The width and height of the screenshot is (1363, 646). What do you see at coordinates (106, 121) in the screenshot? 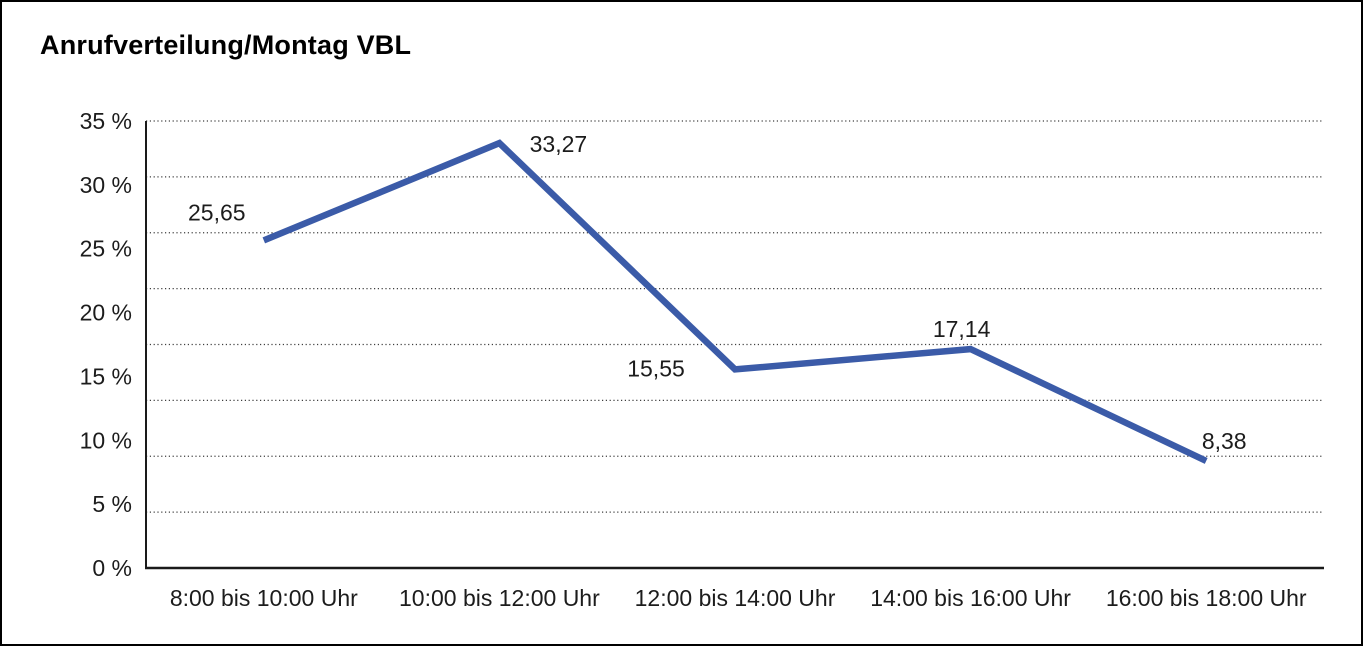
I see `y-axis-tick-label: 35 %` at bounding box center [106, 121].